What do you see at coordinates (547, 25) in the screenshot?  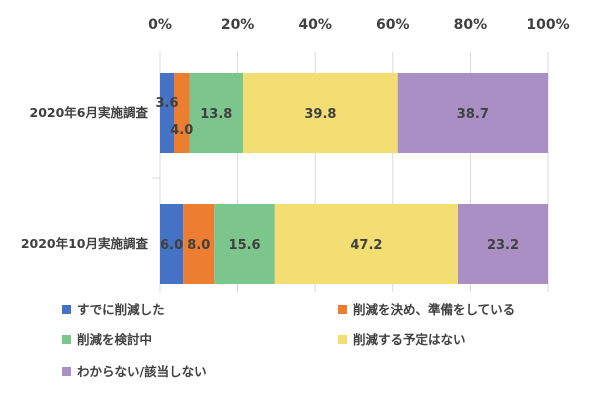 I see `x-tick-label: 100%` at bounding box center [547, 25].